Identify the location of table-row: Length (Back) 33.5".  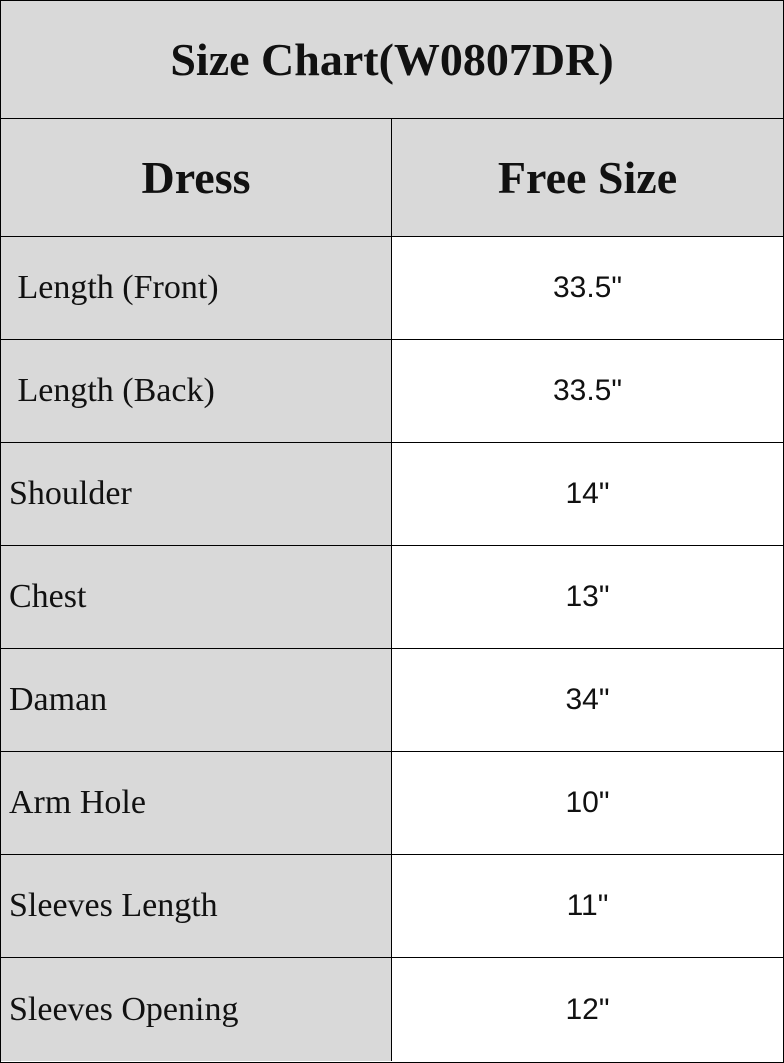
(392, 391).